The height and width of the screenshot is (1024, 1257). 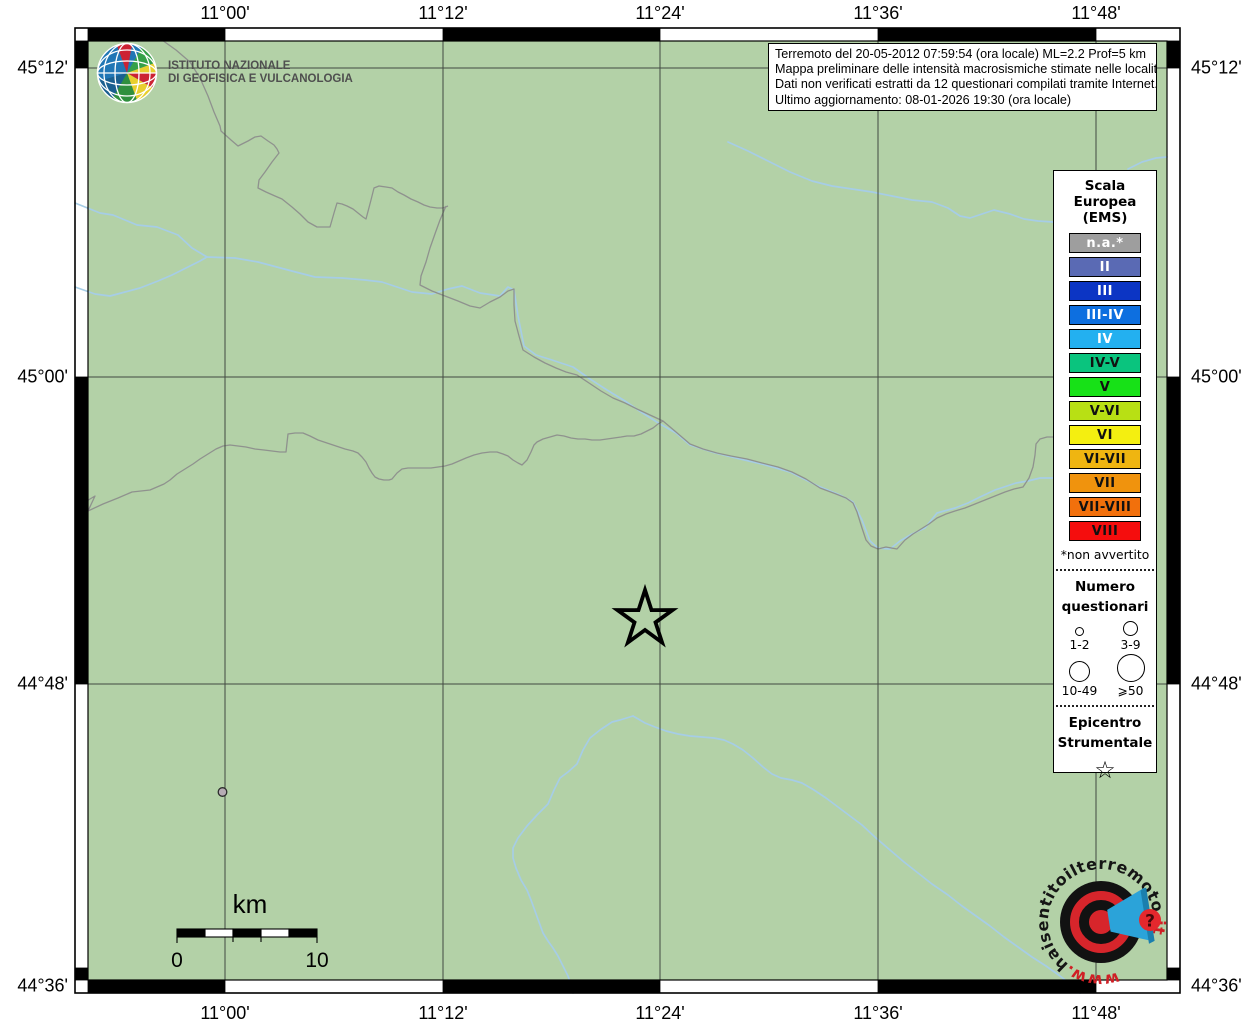 What do you see at coordinates (1105, 597) in the screenshot?
I see `questionnaire-count-title: Numero questionari` at bounding box center [1105, 597].